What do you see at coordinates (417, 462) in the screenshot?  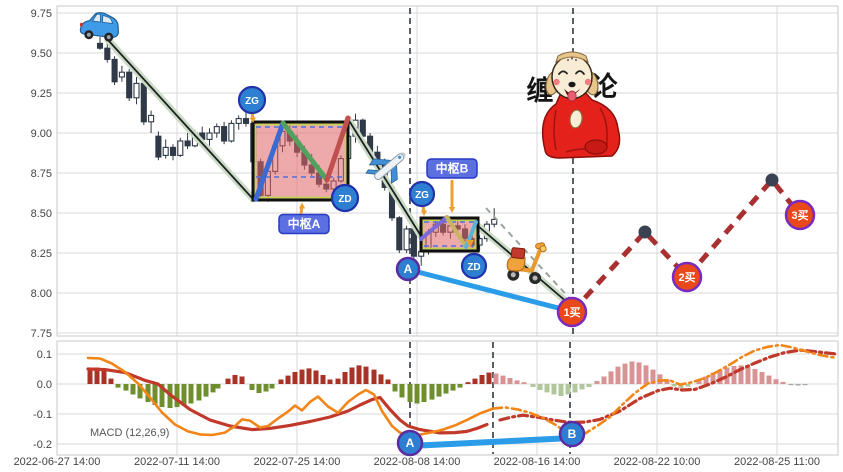 I see `xtick-label: 2022-08-08 14:00` at bounding box center [417, 462].